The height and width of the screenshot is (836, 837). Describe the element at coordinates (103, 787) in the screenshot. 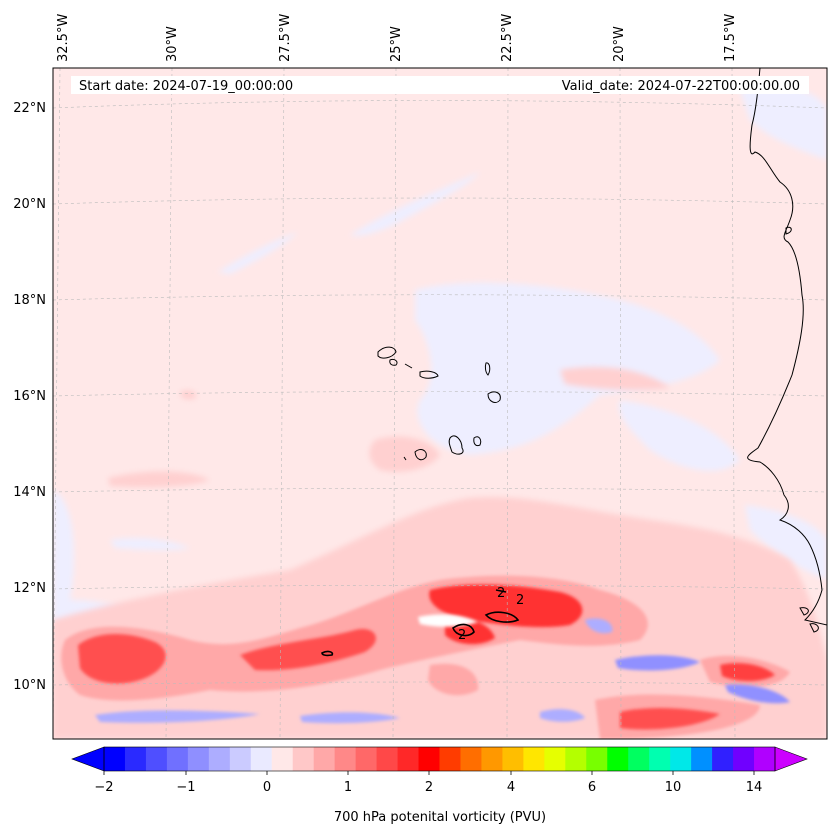

I see `colorbar-tick-label: −2` at that location.